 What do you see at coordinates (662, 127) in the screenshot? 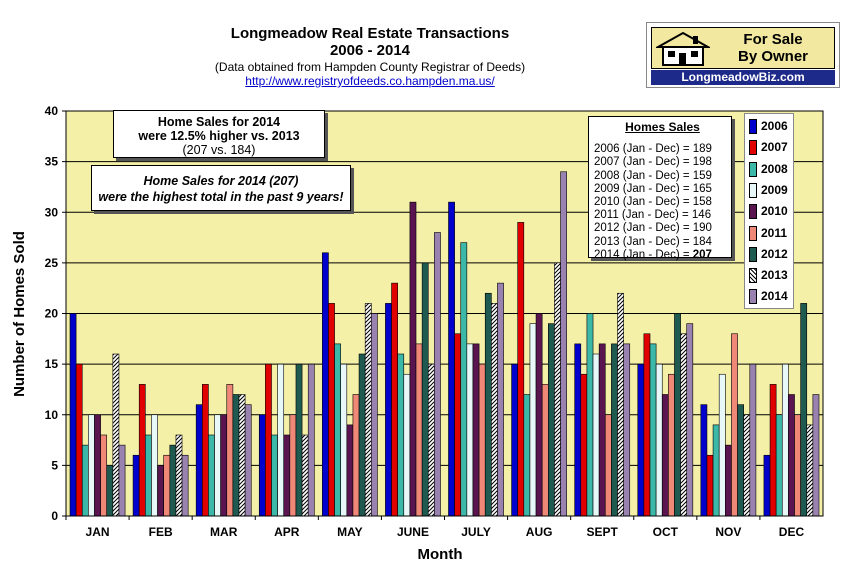
I see `homes-sales-title: Homes Sales` at bounding box center [662, 127].